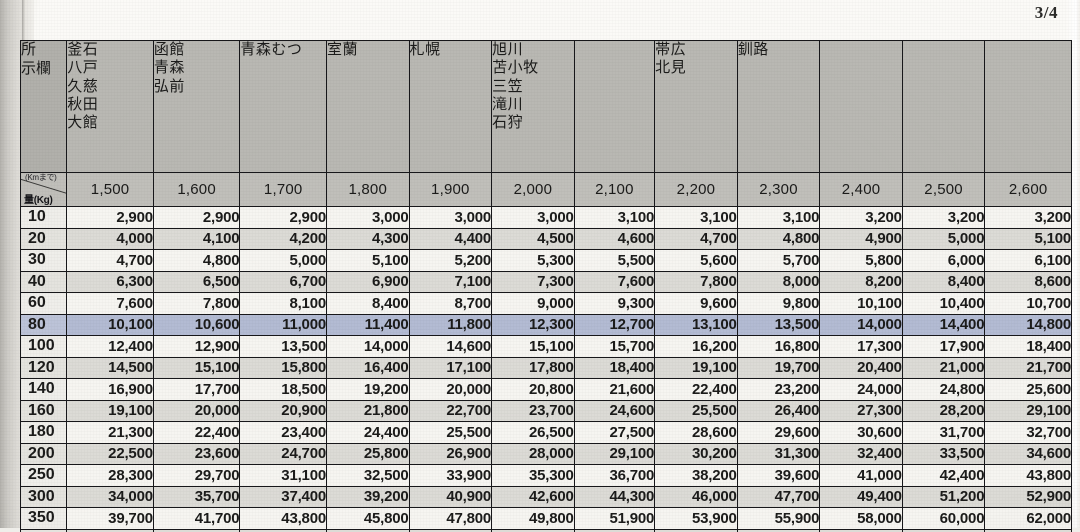 The height and width of the screenshot is (532, 1080). What do you see at coordinates (283, 368) in the screenshot?
I see `rate-cell: 15,800` at bounding box center [283, 368].